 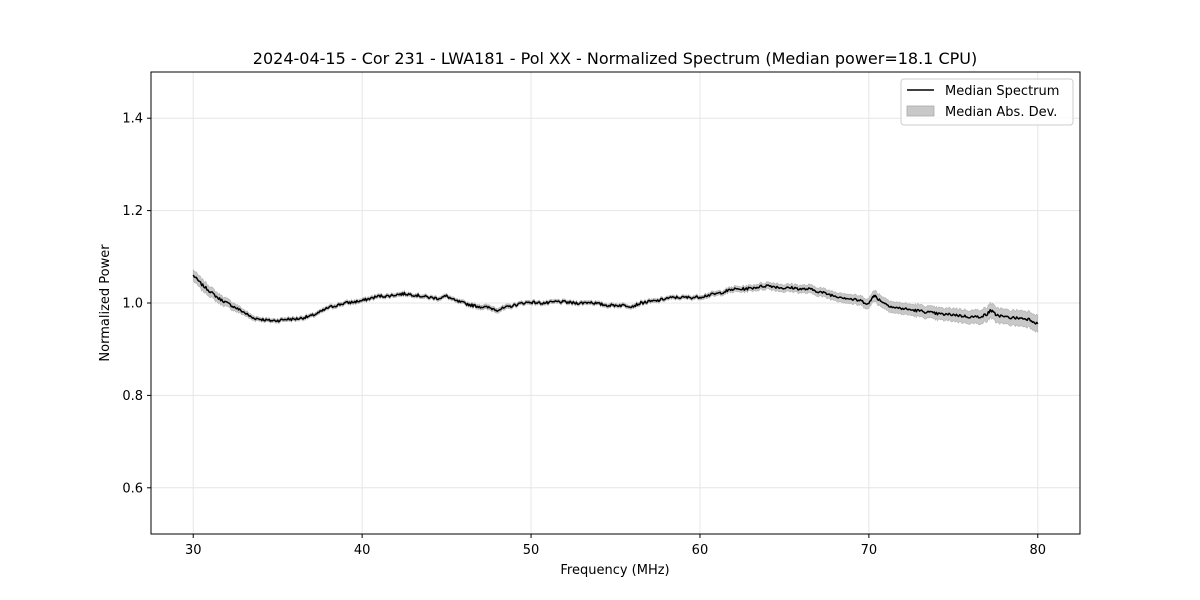 I want to click on x-tick-label: 50, so click(x=531, y=550).